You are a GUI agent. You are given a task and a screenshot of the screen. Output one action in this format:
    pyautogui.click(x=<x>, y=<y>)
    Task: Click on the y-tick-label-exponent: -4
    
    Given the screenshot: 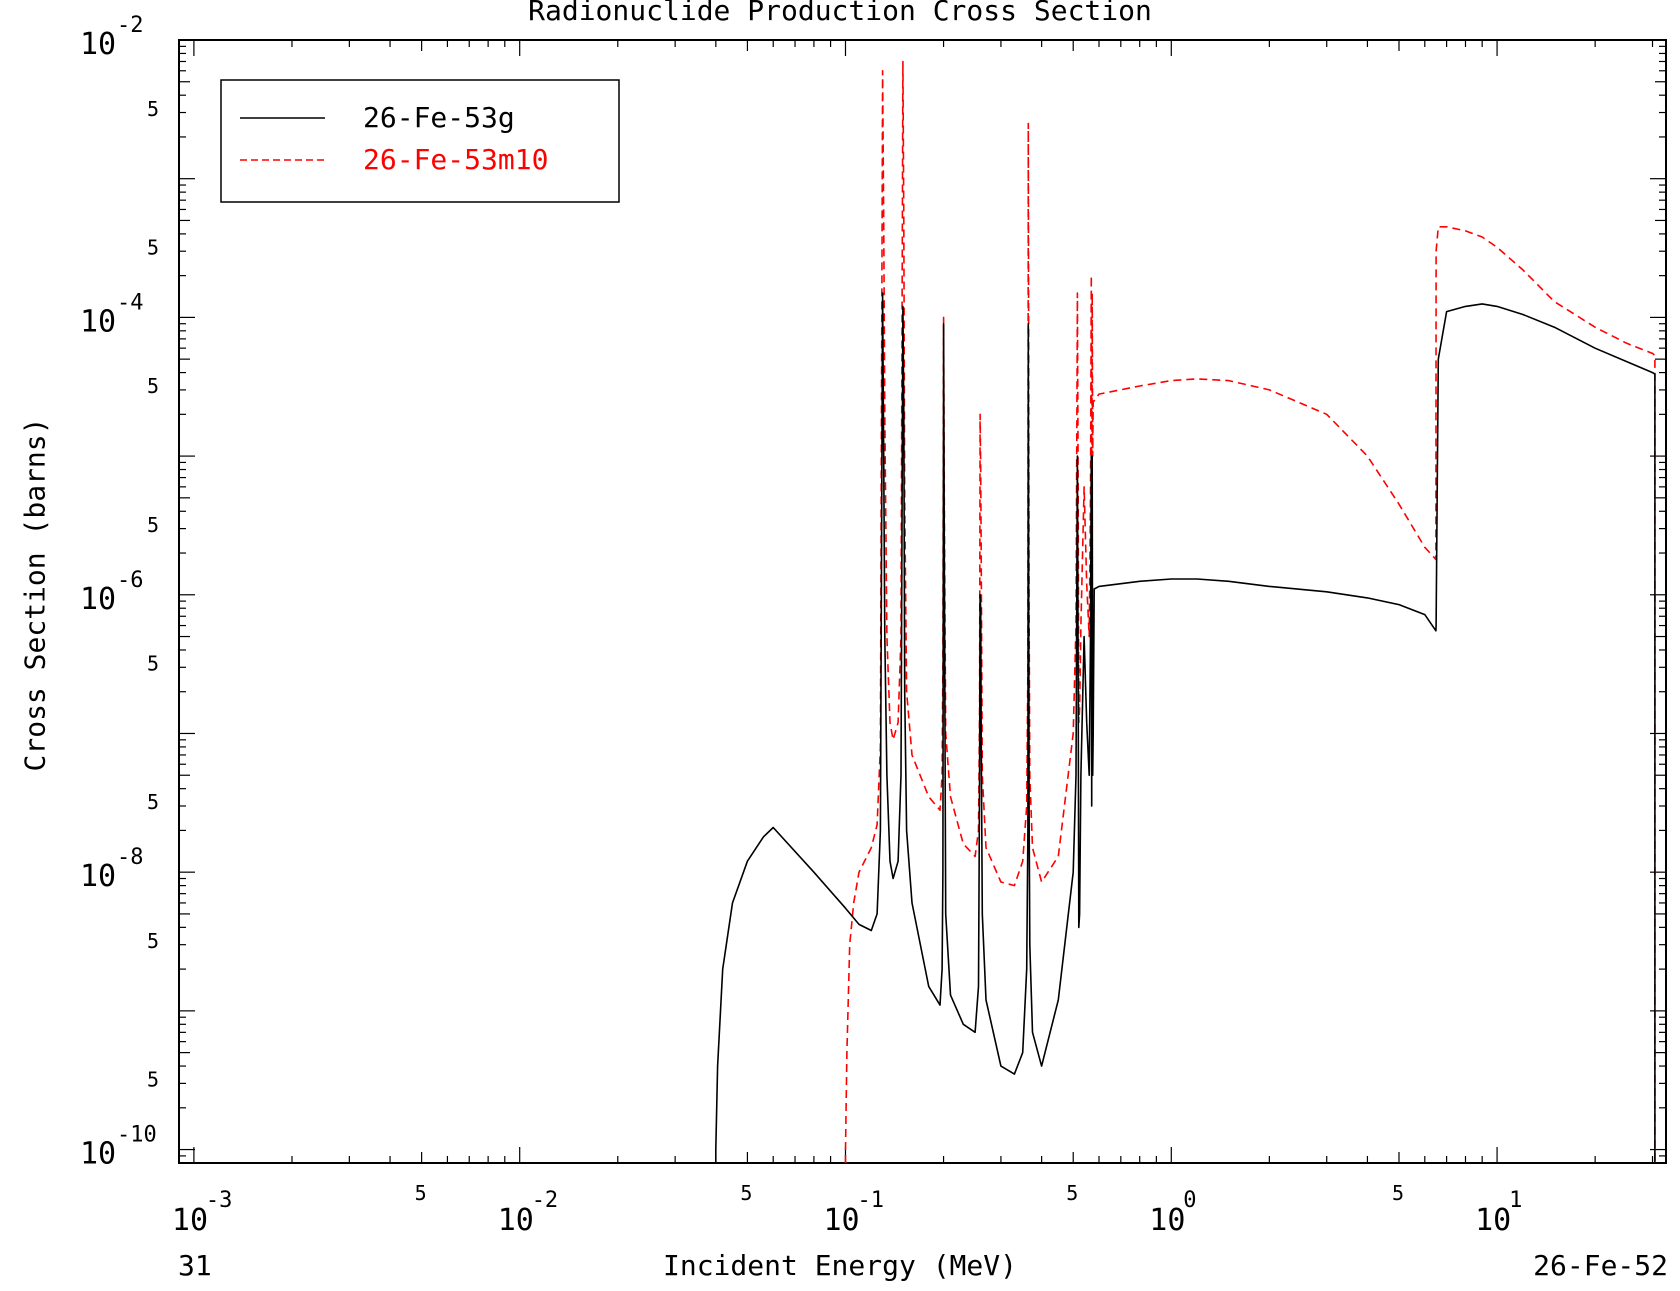 What is the action you would take?
    pyautogui.click(x=130, y=302)
    